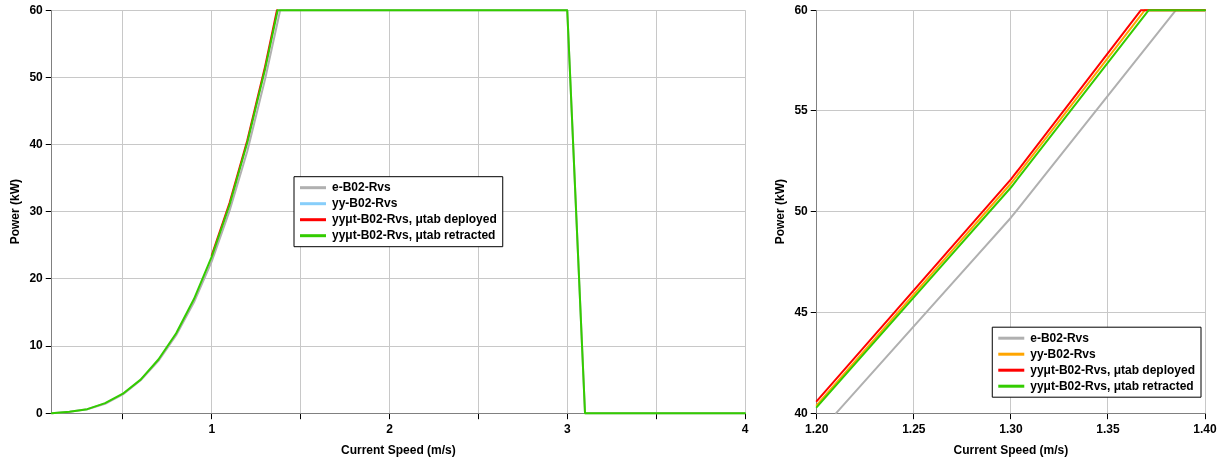  I want to click on y-tick-label: 0, so click(40, 412).